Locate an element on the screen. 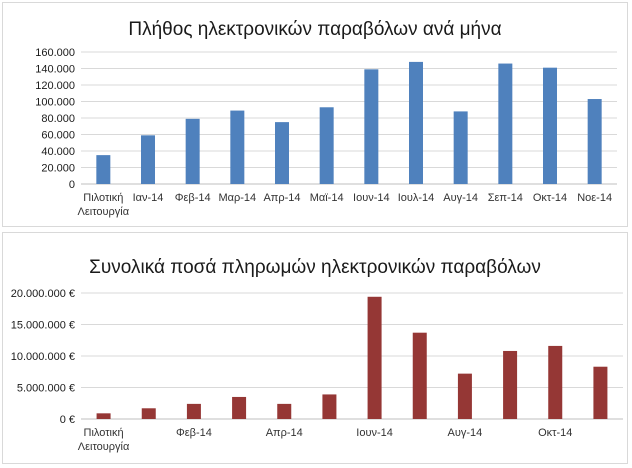  payments-y-tick-label: 15.000.000 € is located at coordinates (43, 326).